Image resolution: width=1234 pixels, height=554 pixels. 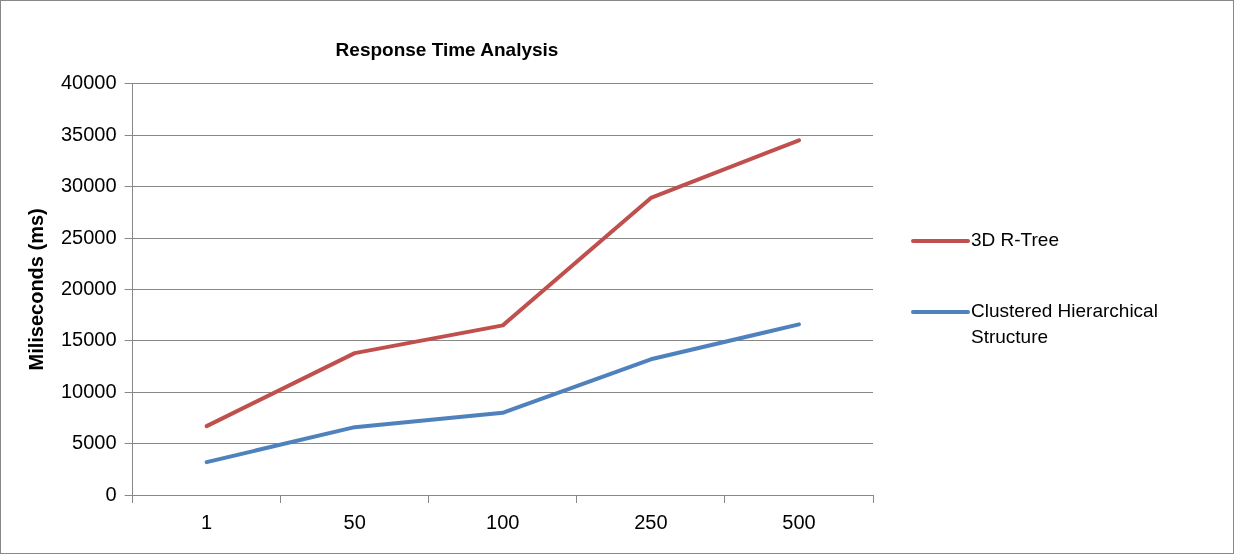 What do you see at coordinates (1015, 240) in the screenshot?
I see `legend-label: 3D R-Tree` at bounding box center [1015, 240].